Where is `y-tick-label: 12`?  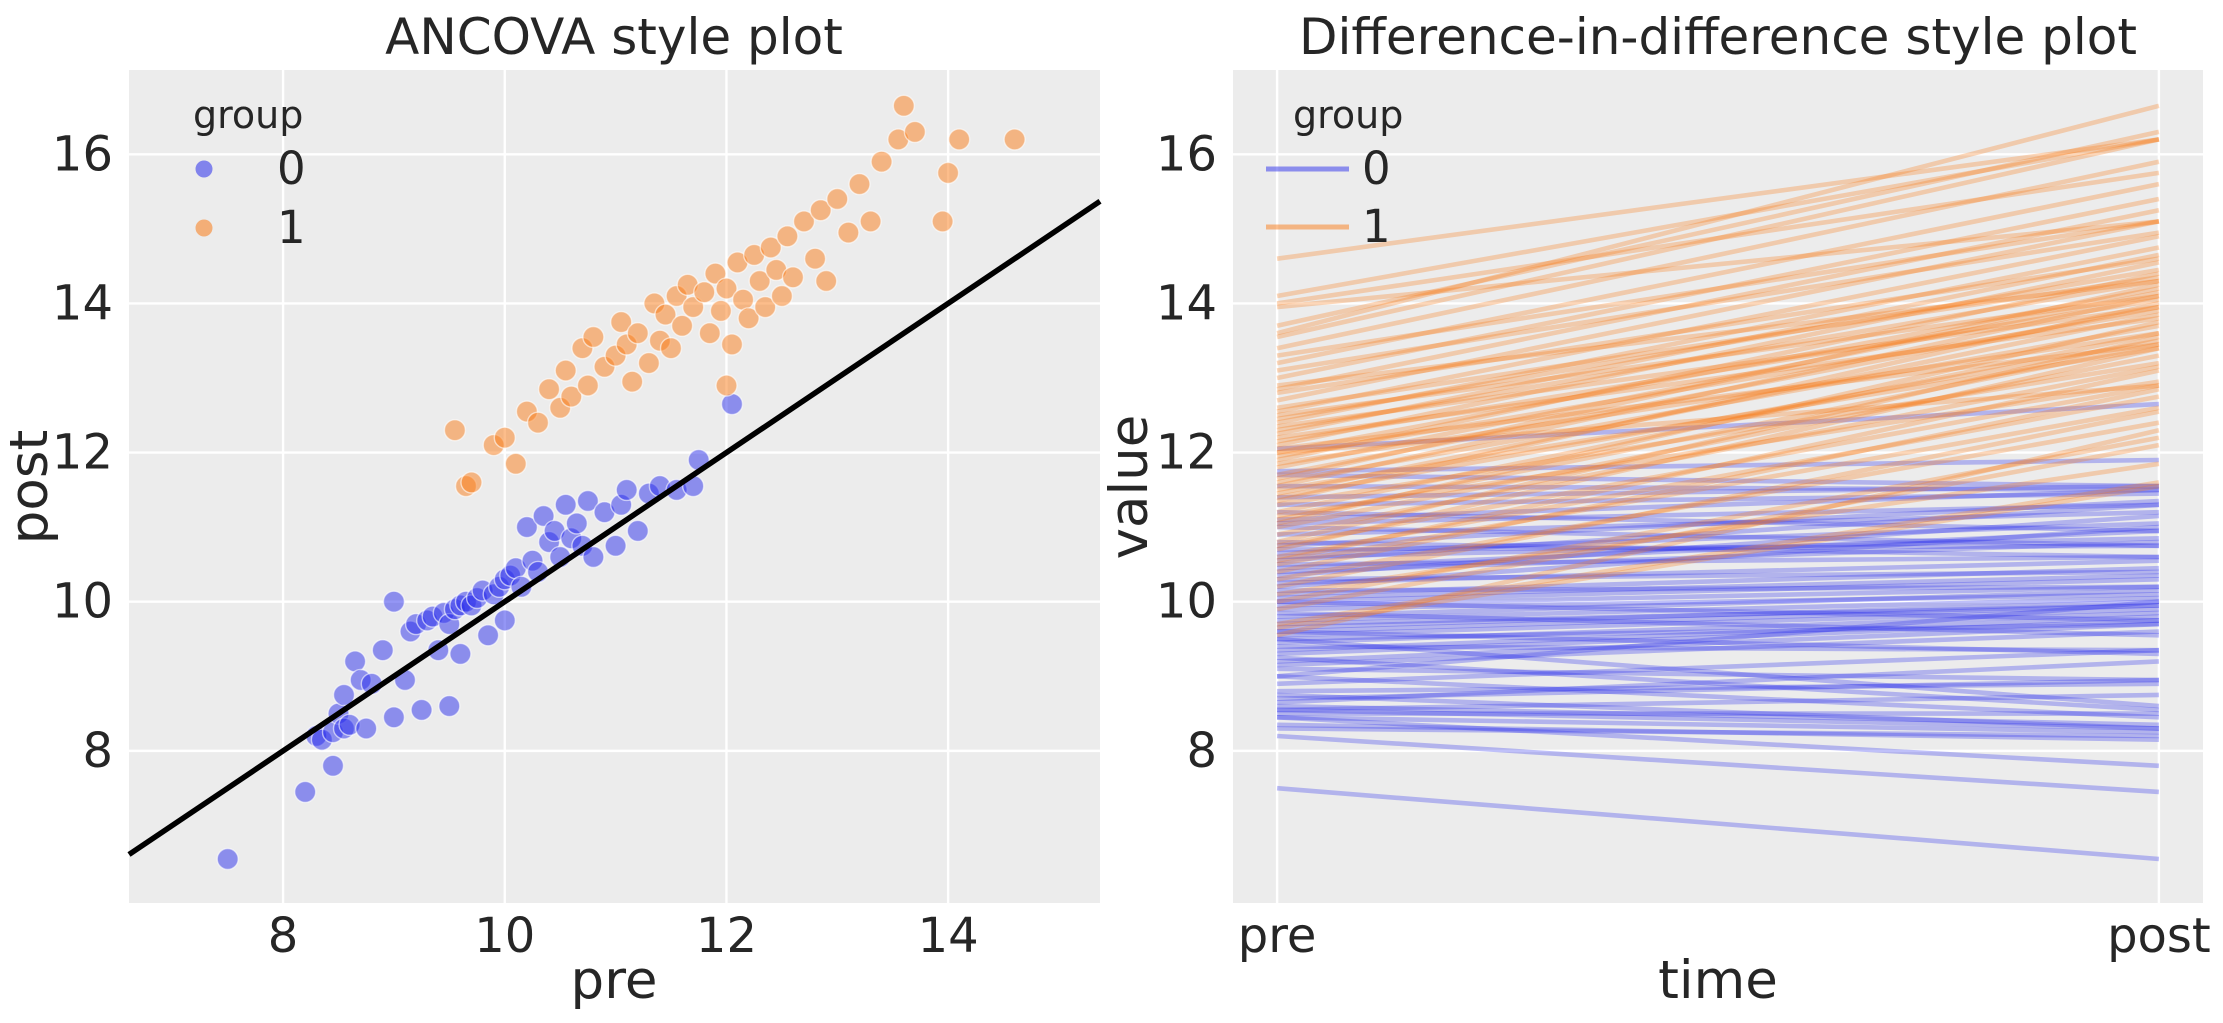
y-tick-label: 12 is located at coordinates (82, 453).